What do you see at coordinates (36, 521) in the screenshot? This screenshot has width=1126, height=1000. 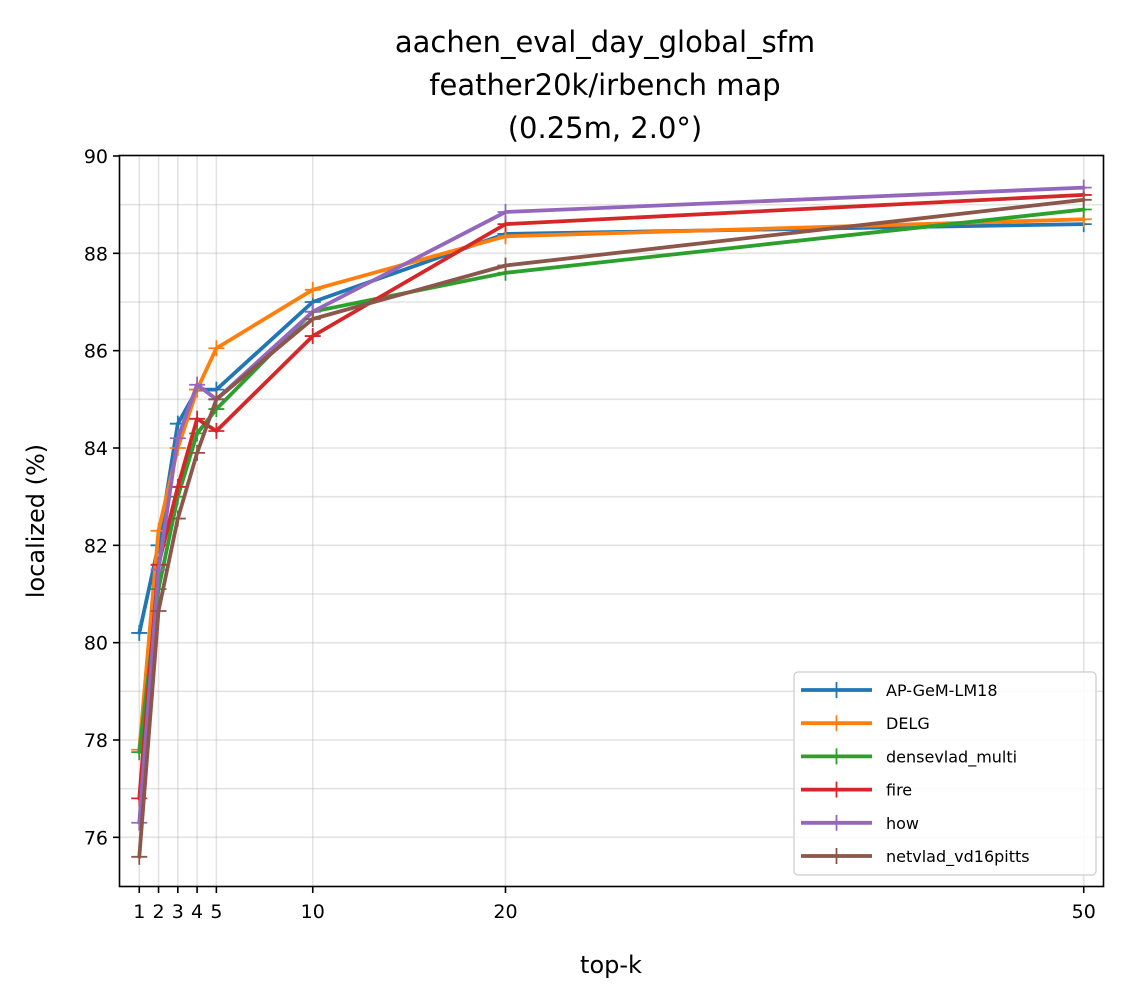 I see `y-axis-label: localized (%)` at bounding box center [36, 521].